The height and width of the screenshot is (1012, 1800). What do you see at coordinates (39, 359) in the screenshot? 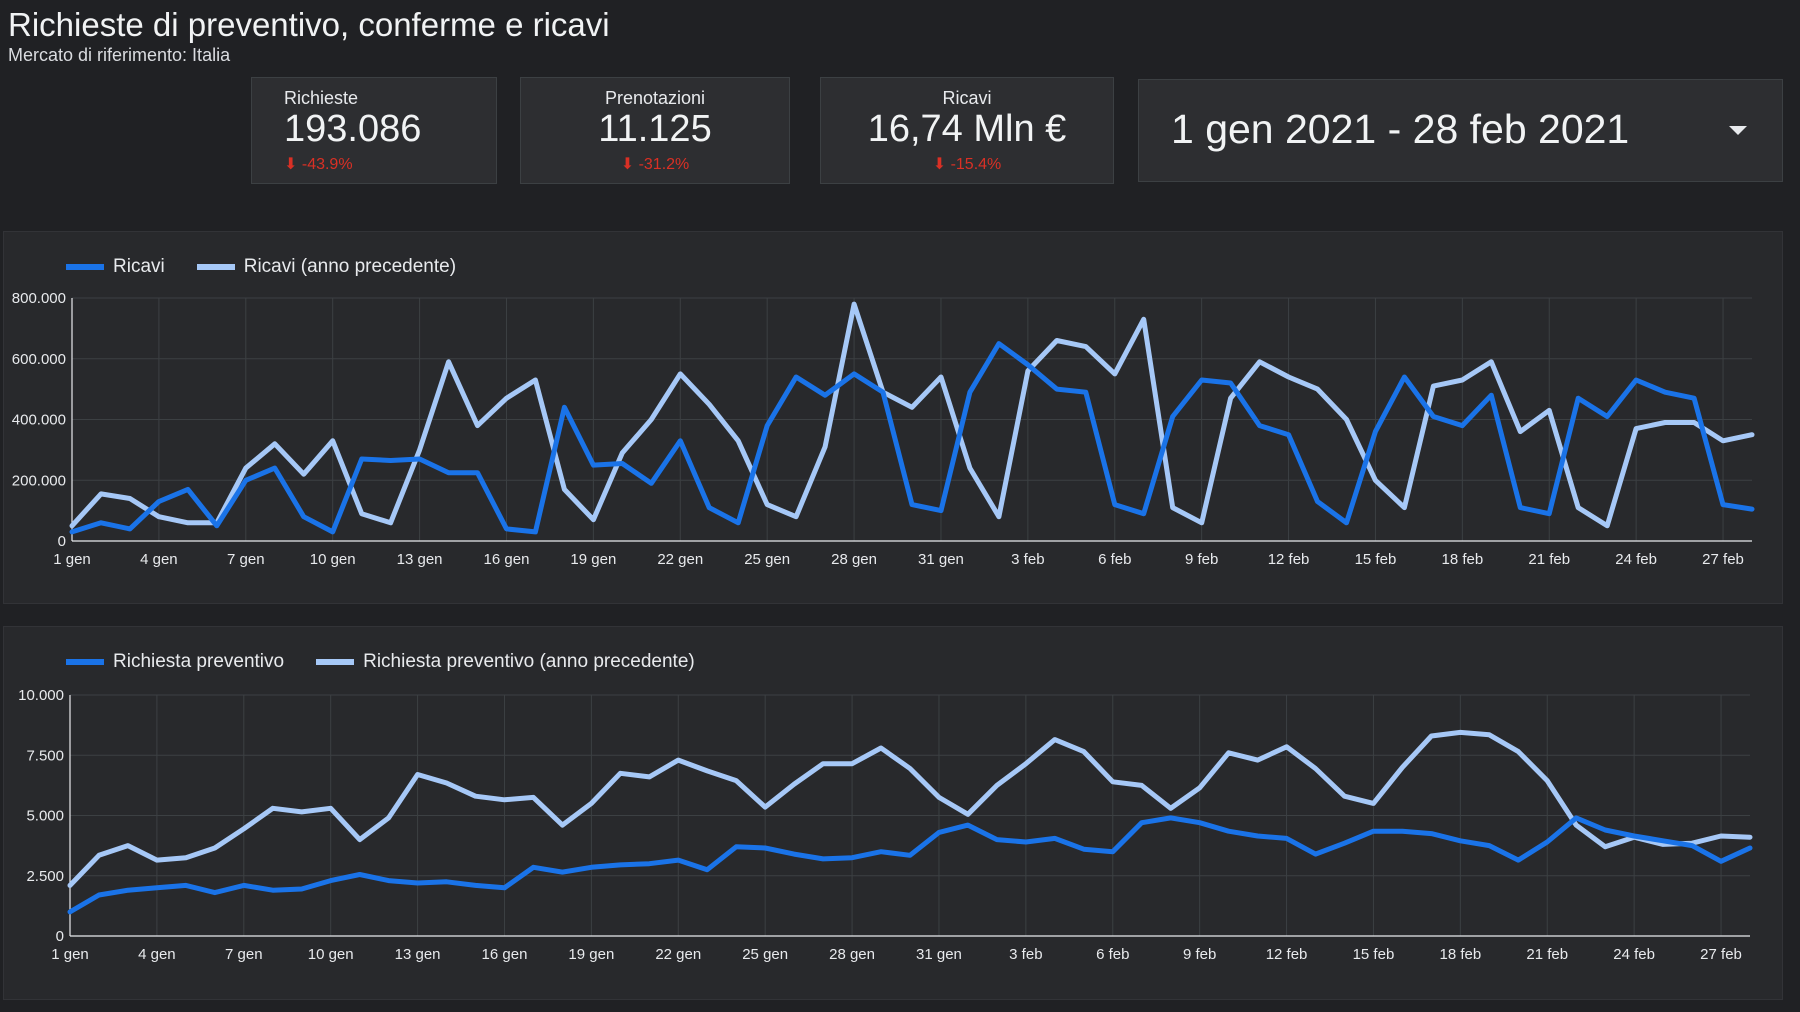
I see `y-tick-label: 600.000` at bounding box center [39, 359].